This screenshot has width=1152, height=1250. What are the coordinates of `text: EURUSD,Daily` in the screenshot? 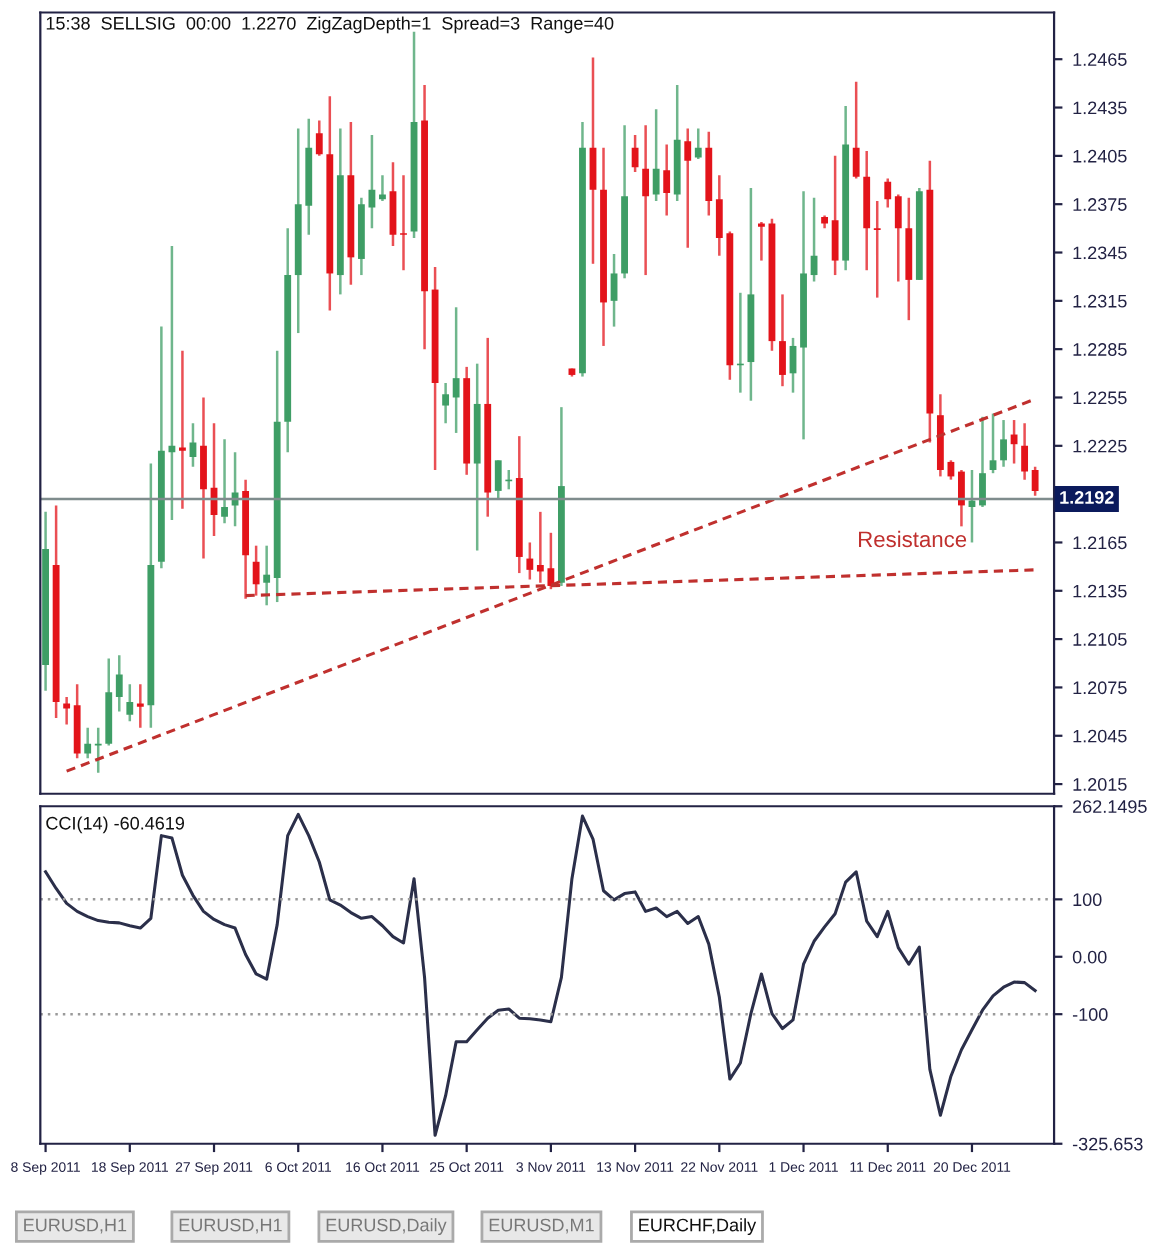 It's located at (386, 1226).